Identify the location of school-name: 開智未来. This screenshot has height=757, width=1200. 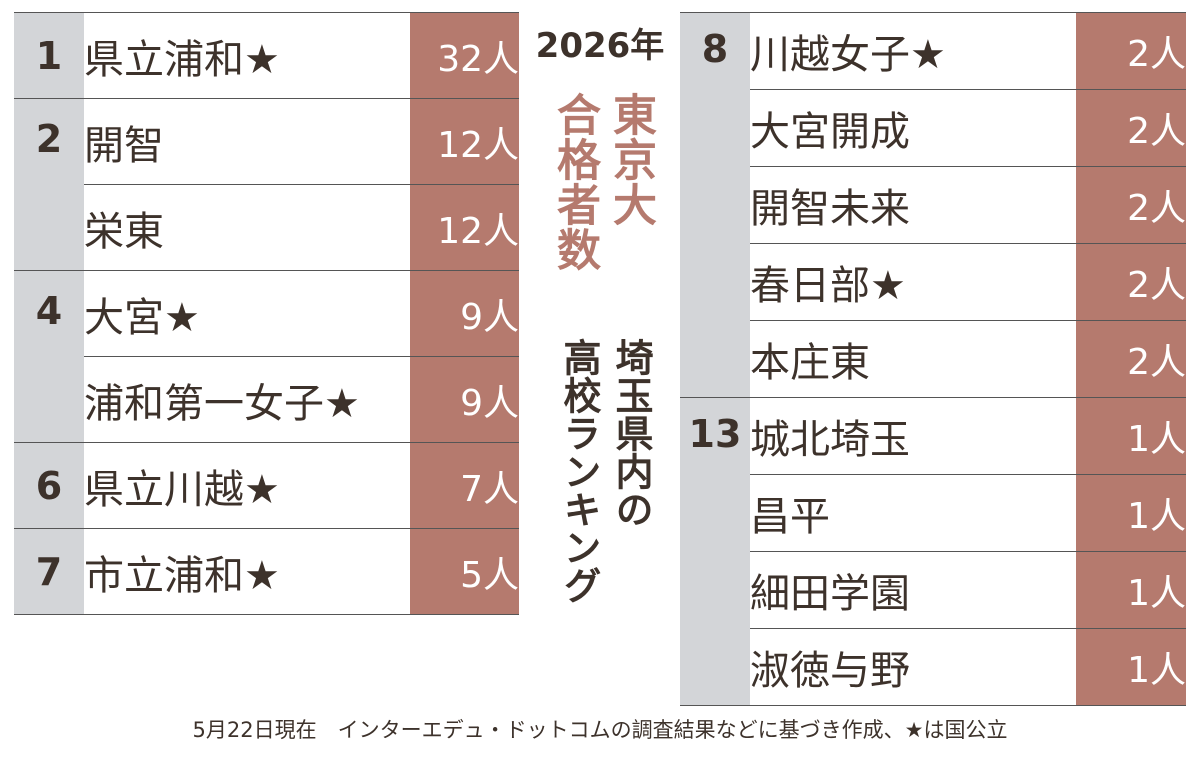
(913, 205).